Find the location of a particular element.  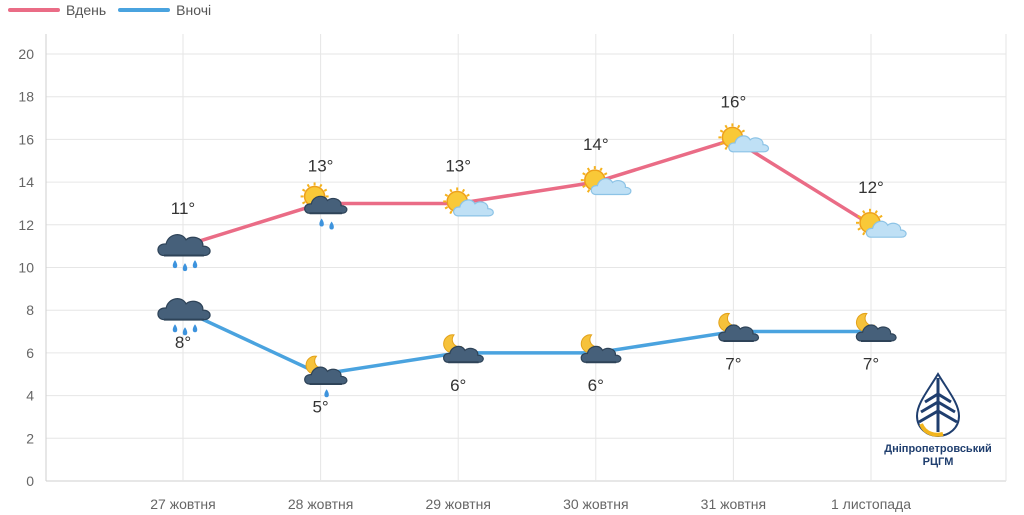

data-label-day: 16° is located at coordinates (734, 101).